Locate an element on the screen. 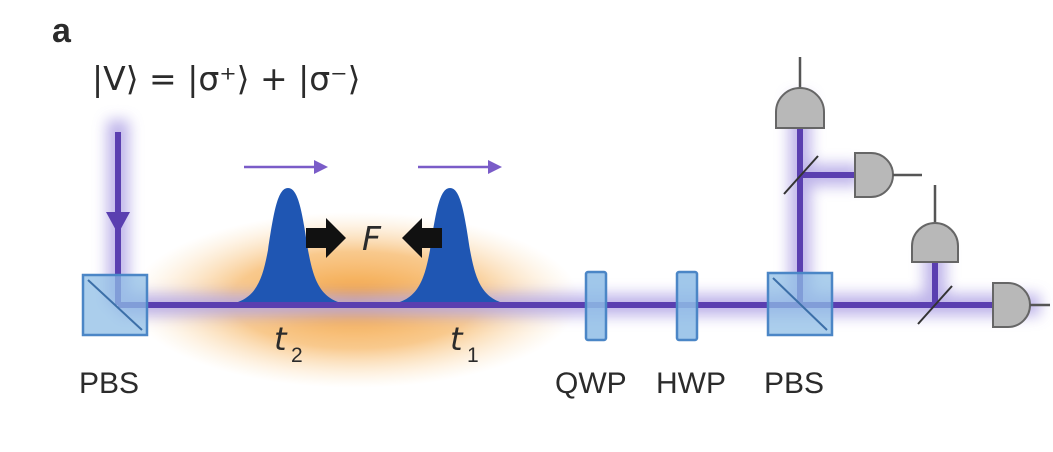  beam-splitter-upper is located at coordinates (801, 175).